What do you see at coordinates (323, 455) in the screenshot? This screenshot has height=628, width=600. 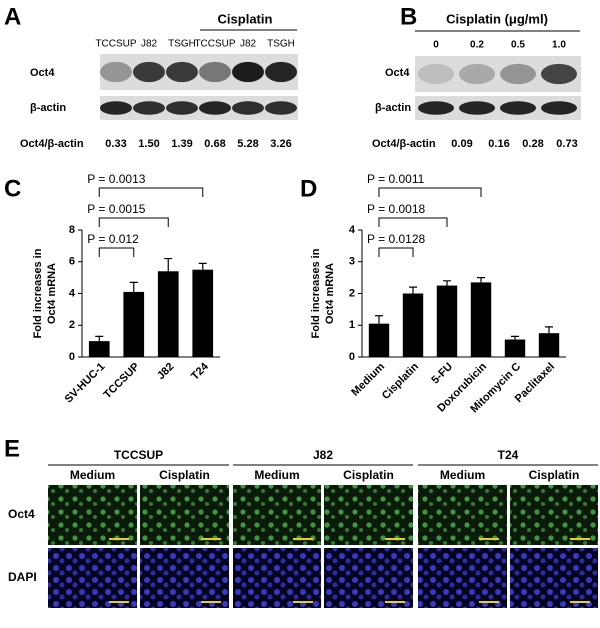 I see `group-label: J82` at bounding box center [323, 455].